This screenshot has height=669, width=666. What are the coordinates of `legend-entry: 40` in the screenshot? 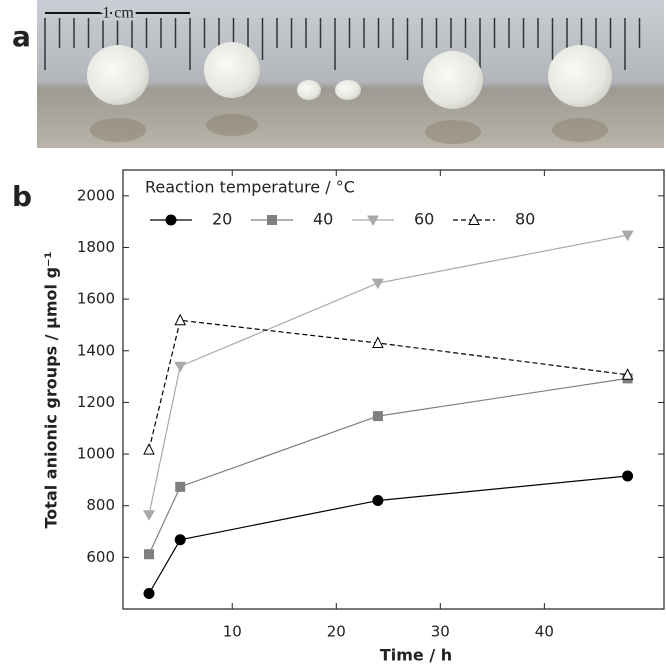 It's located at (292, 219).